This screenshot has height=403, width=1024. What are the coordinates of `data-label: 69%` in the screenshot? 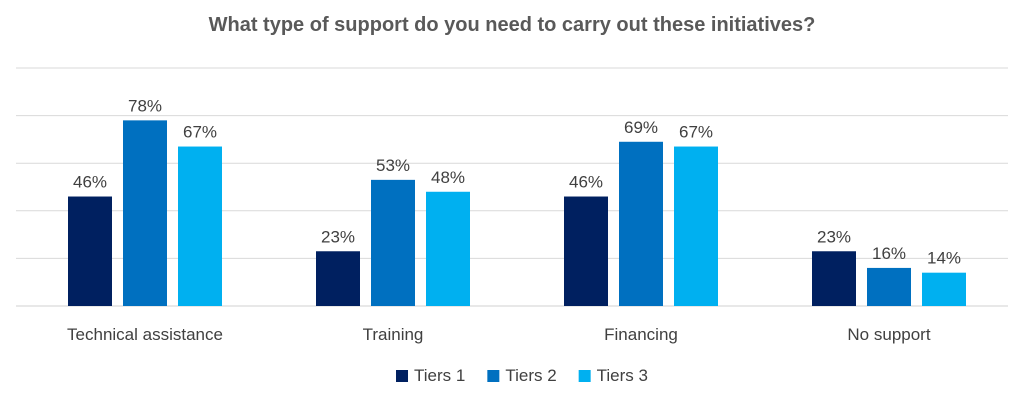 It's located at (641, 127).